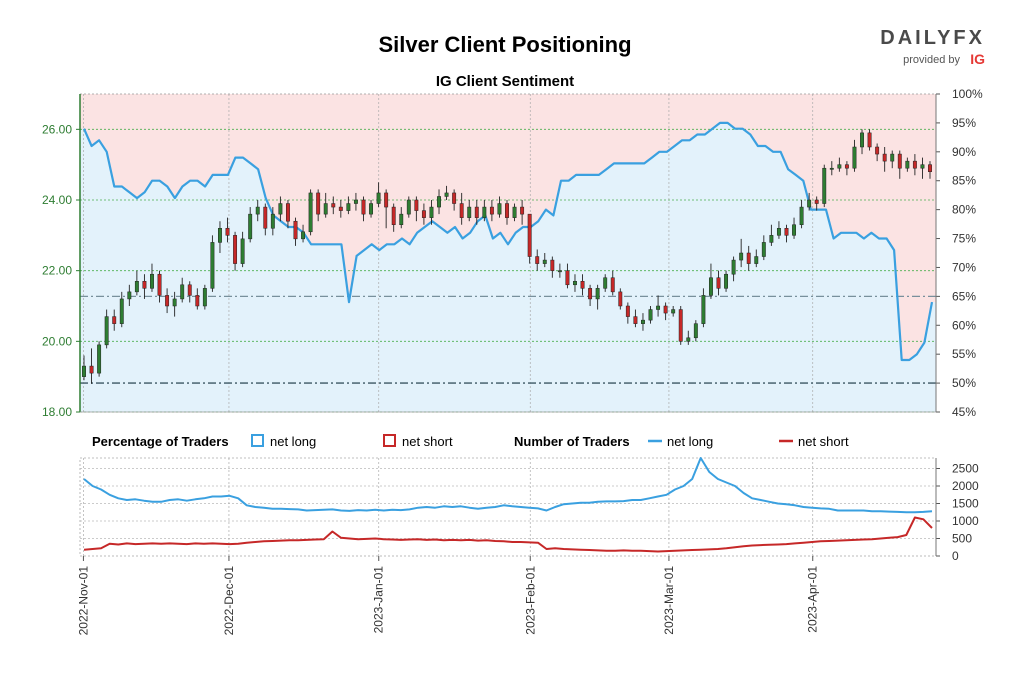 Image resolution: width=1024 pixels, height=683 pixels. What do you see at coordinates (427, 441) in the screenshot?
I see `legend-pct-short-label: net short` at bounding box center [427, 441].